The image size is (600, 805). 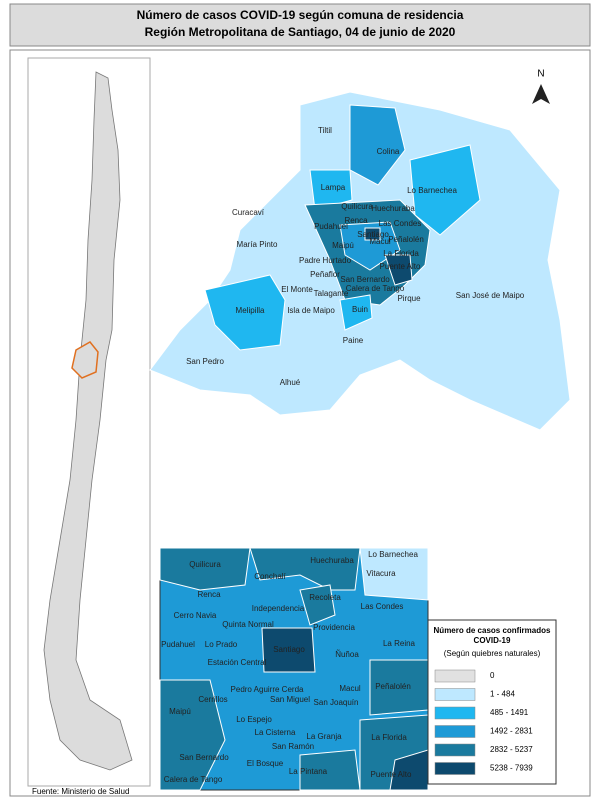 I want to click on commune-label: Independencia, so click(x=278, y=608).